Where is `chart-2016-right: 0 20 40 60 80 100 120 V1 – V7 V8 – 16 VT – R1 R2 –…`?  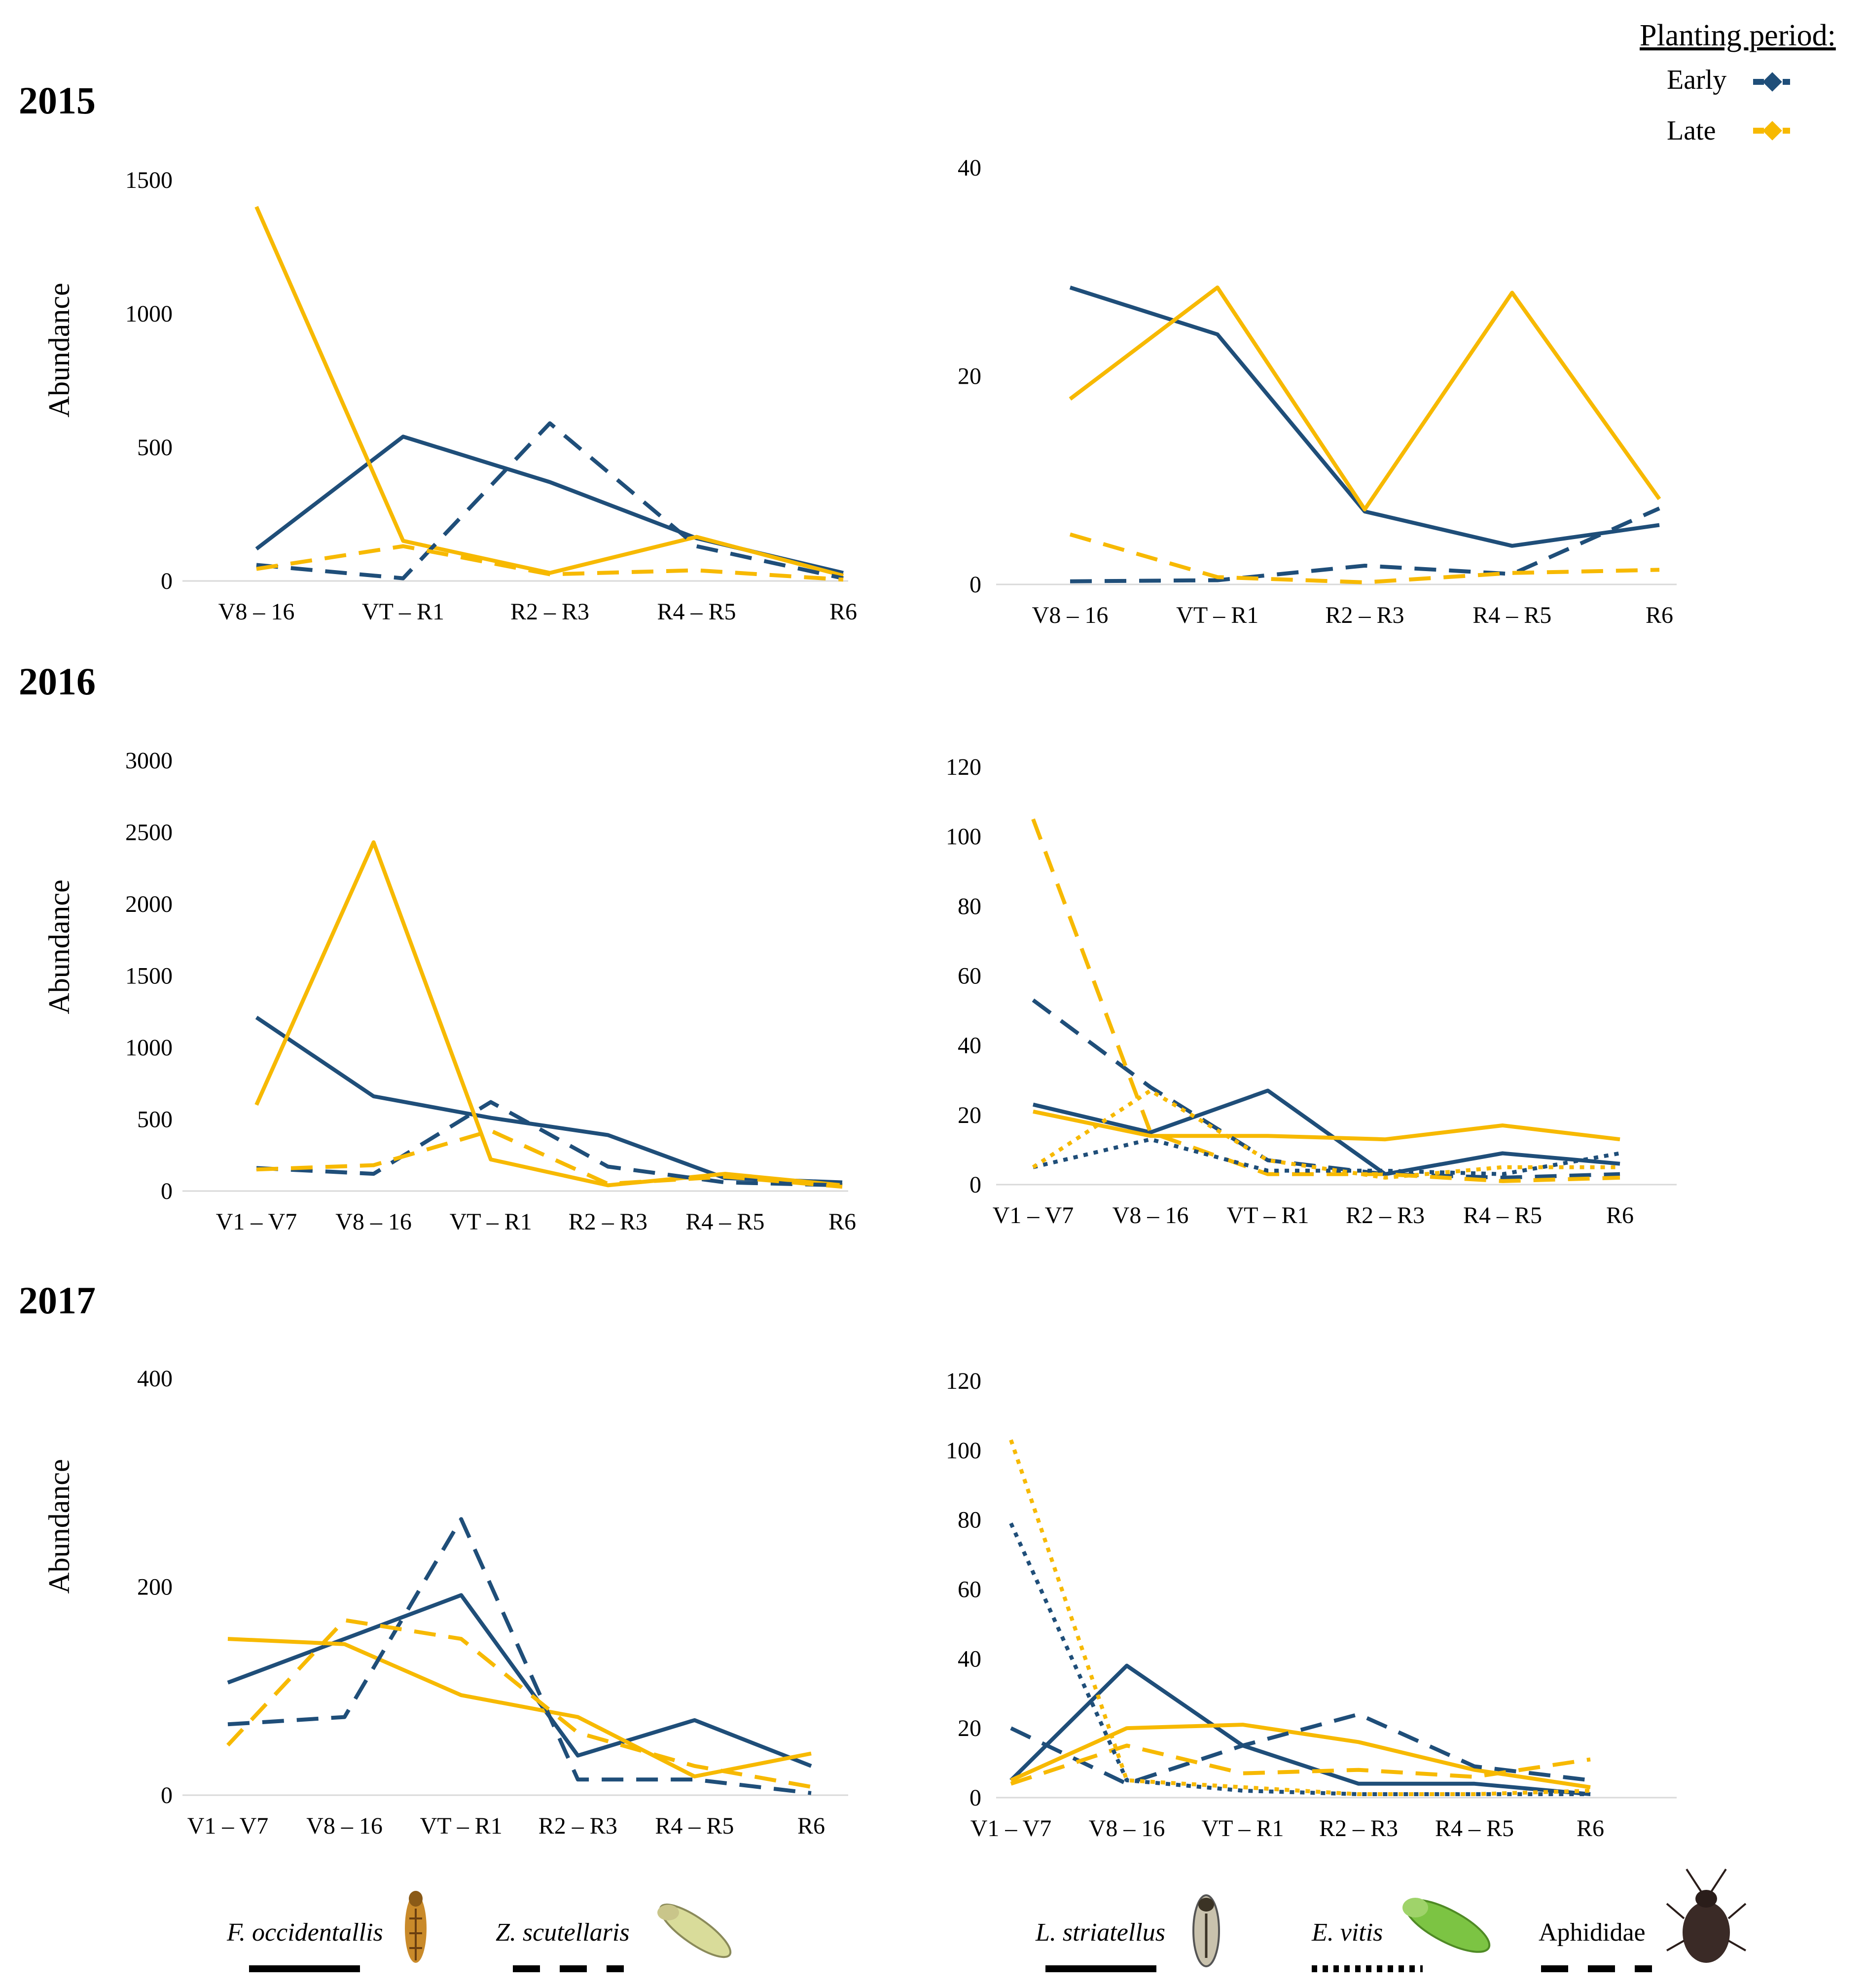
chart-2016-right: 0 20 40 60 80 100 120 V1 – V7 V8 – 16 VT – R1 R2 –… is located at coordinates (1312, 991).